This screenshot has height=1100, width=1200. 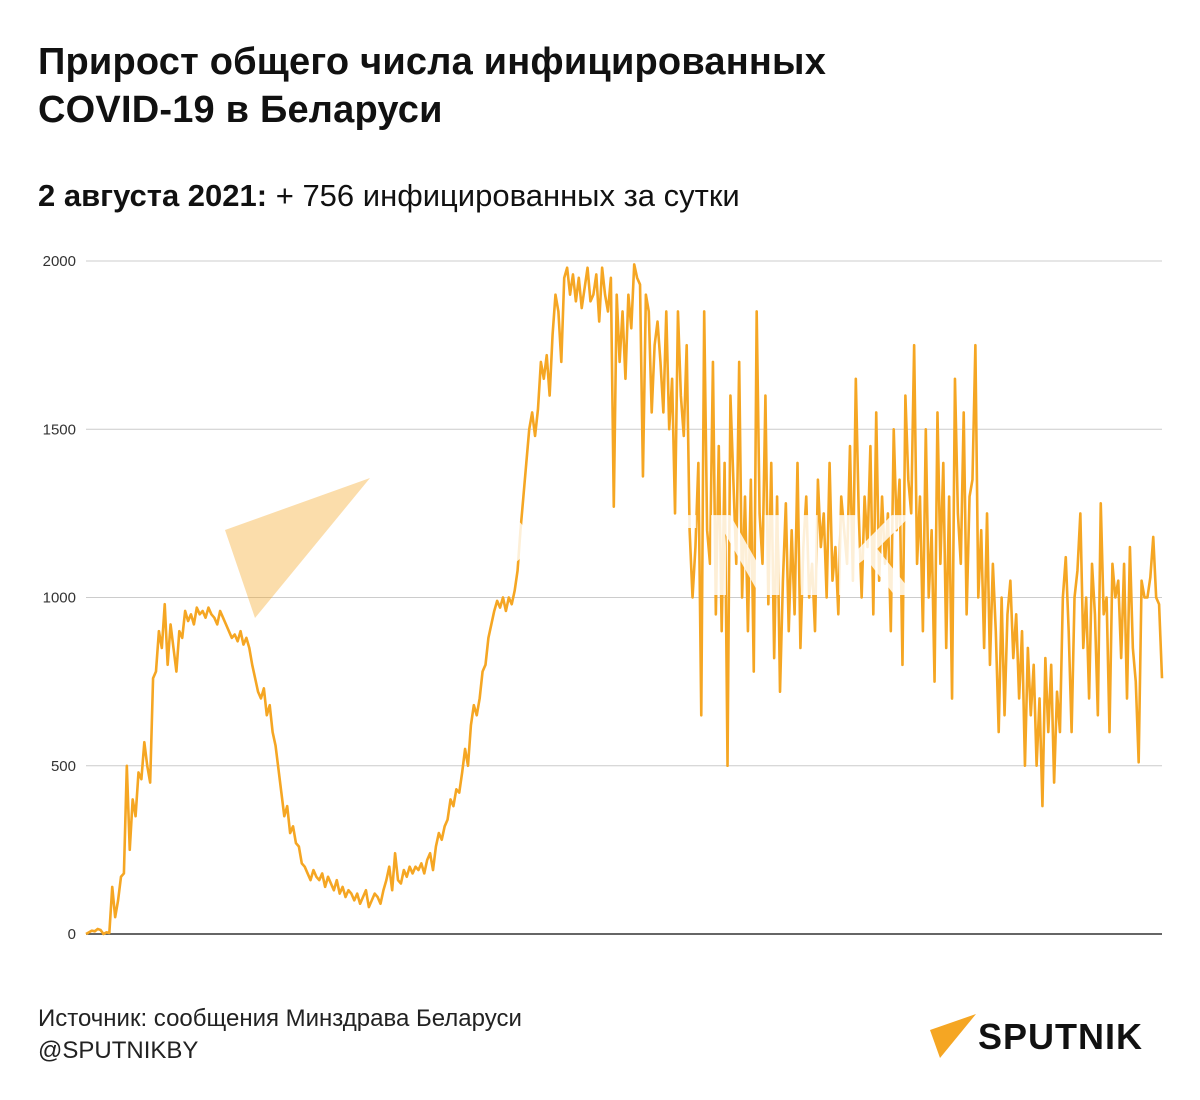 I want to click on subtitle-date: 2 августа 2021:, so click(x=153, y=195).